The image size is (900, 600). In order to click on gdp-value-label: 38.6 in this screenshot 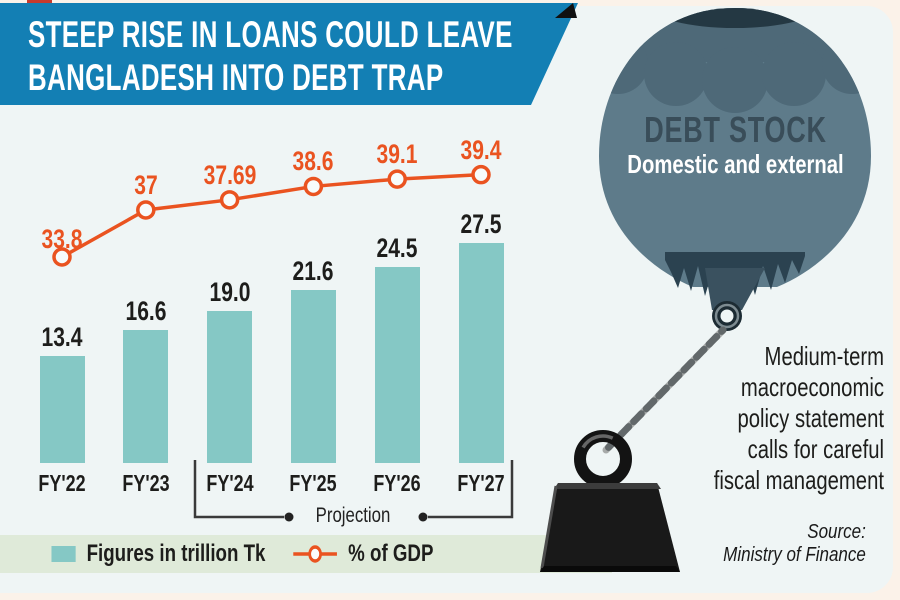, I will do `click(313, 161)`.